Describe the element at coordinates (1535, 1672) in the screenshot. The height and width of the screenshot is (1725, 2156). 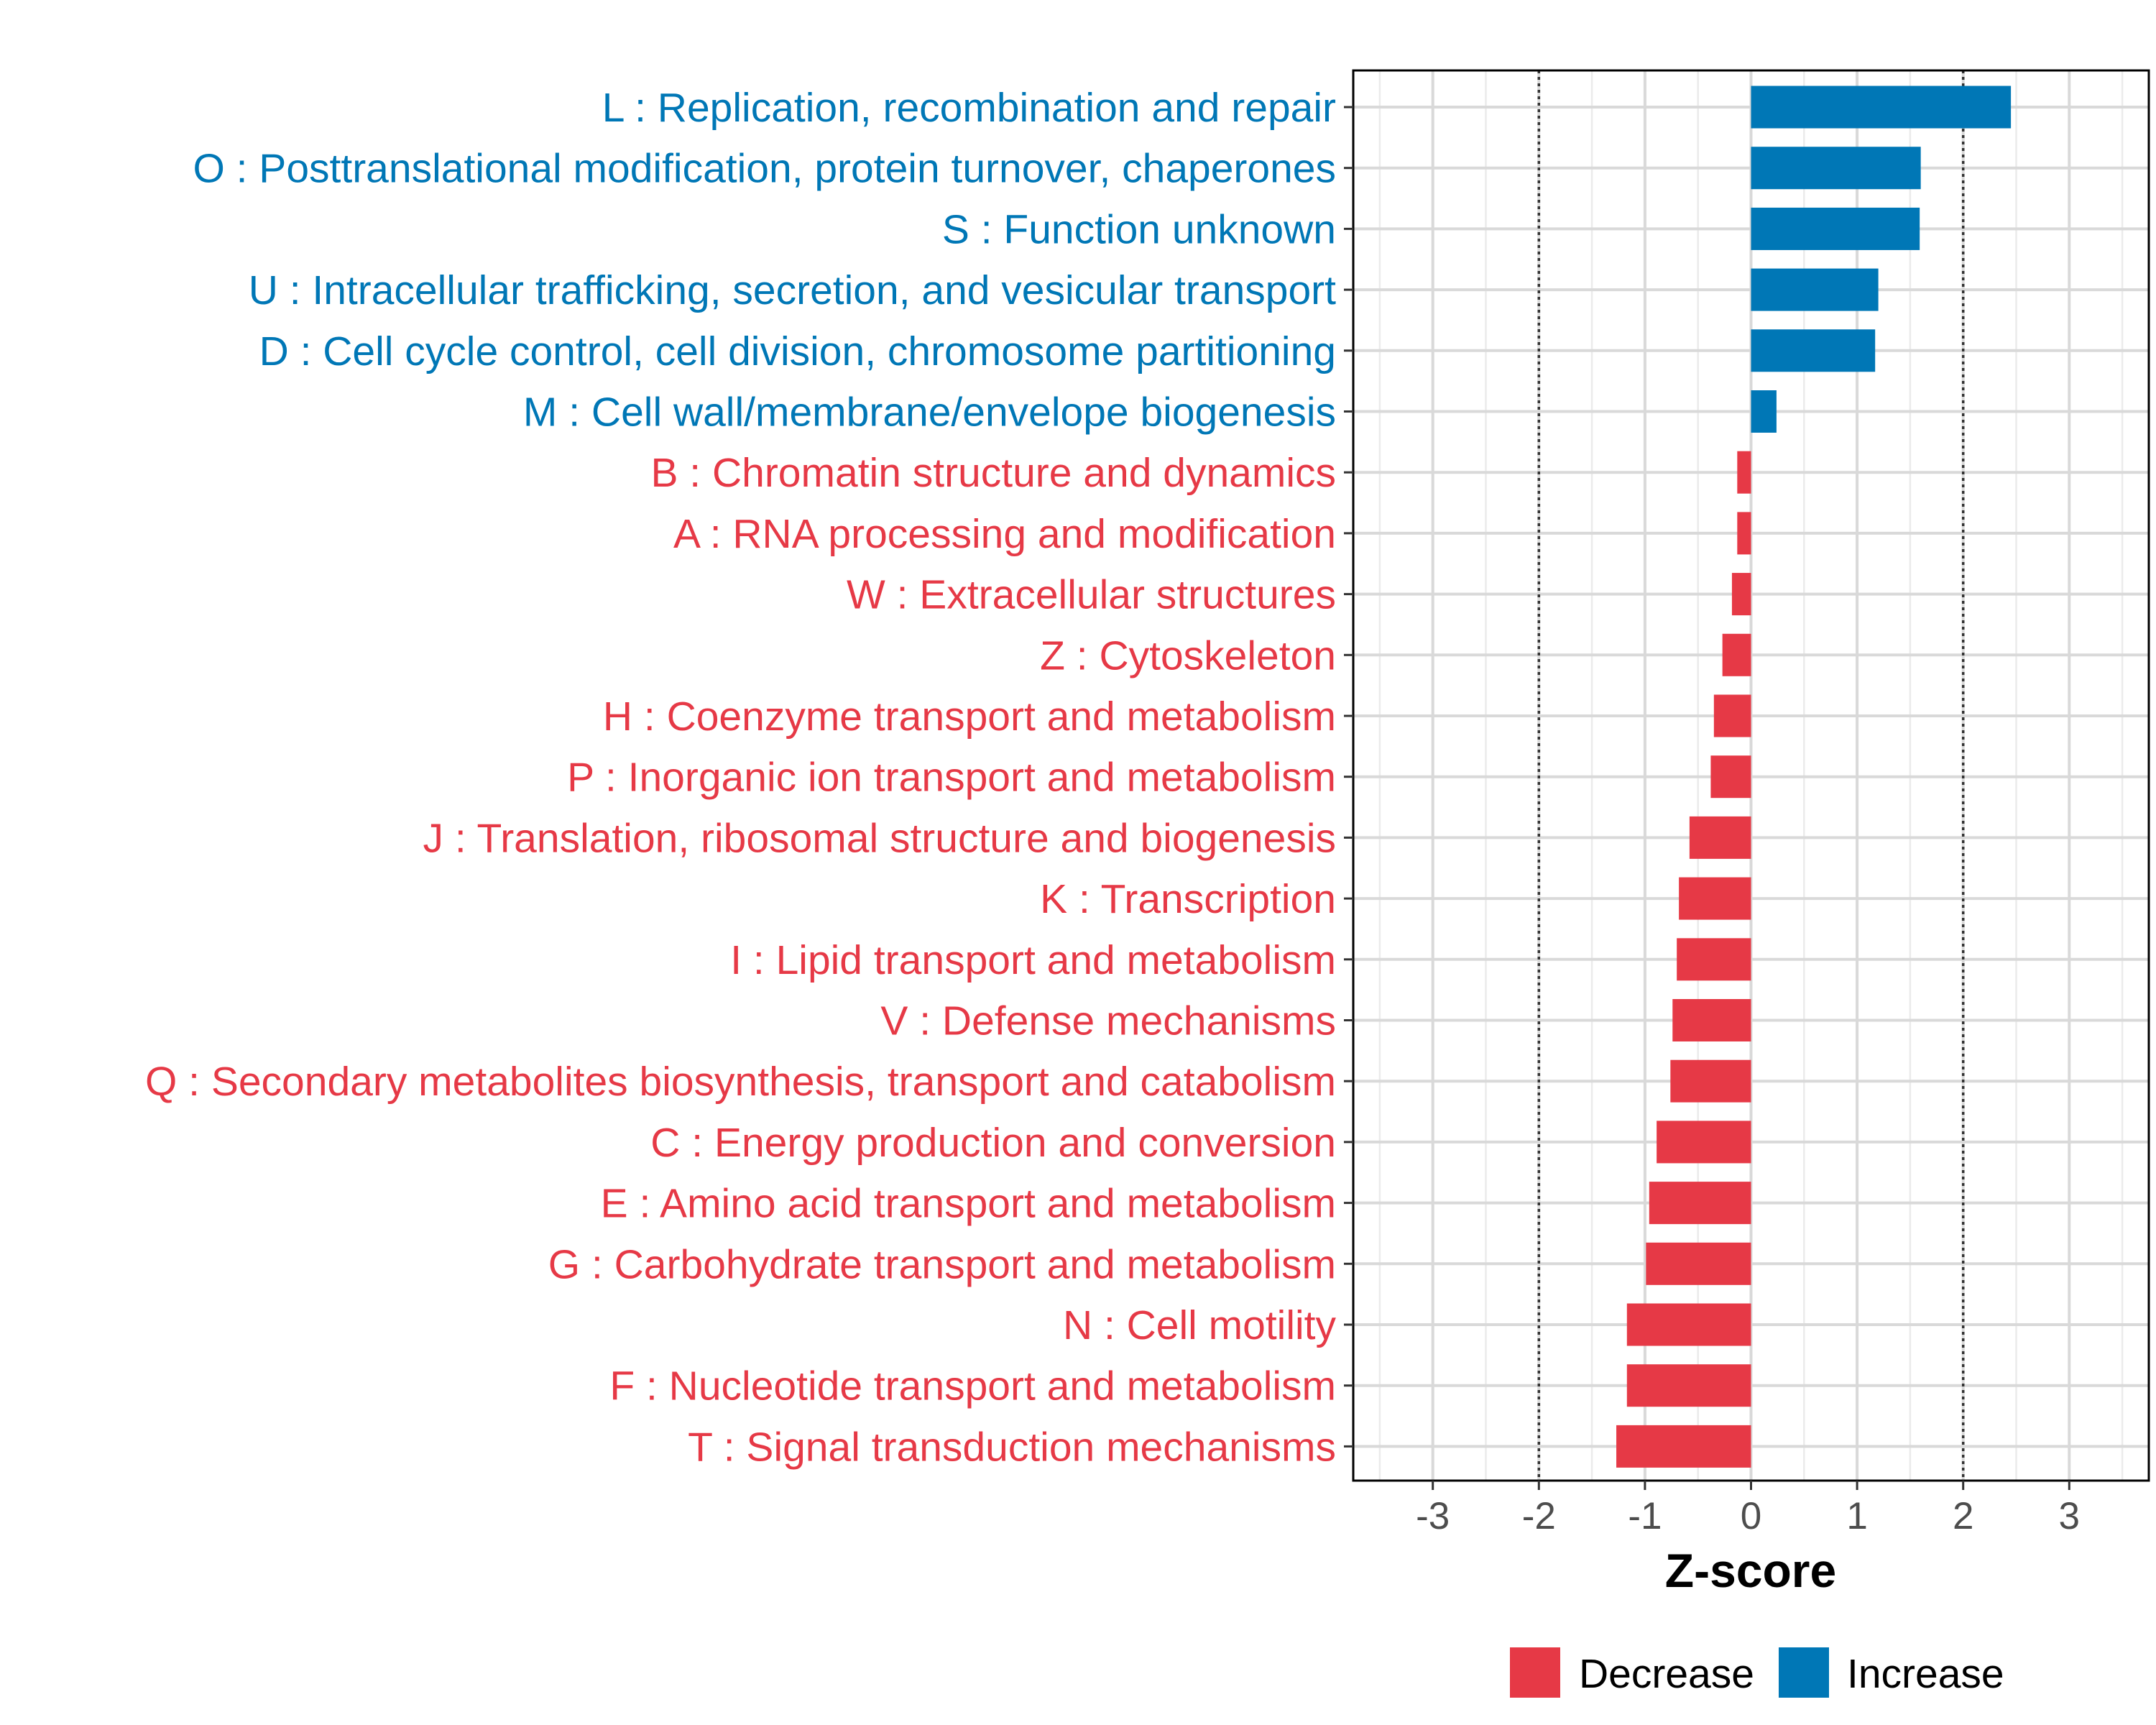
I see `legend-swatch-decrease` at that location.